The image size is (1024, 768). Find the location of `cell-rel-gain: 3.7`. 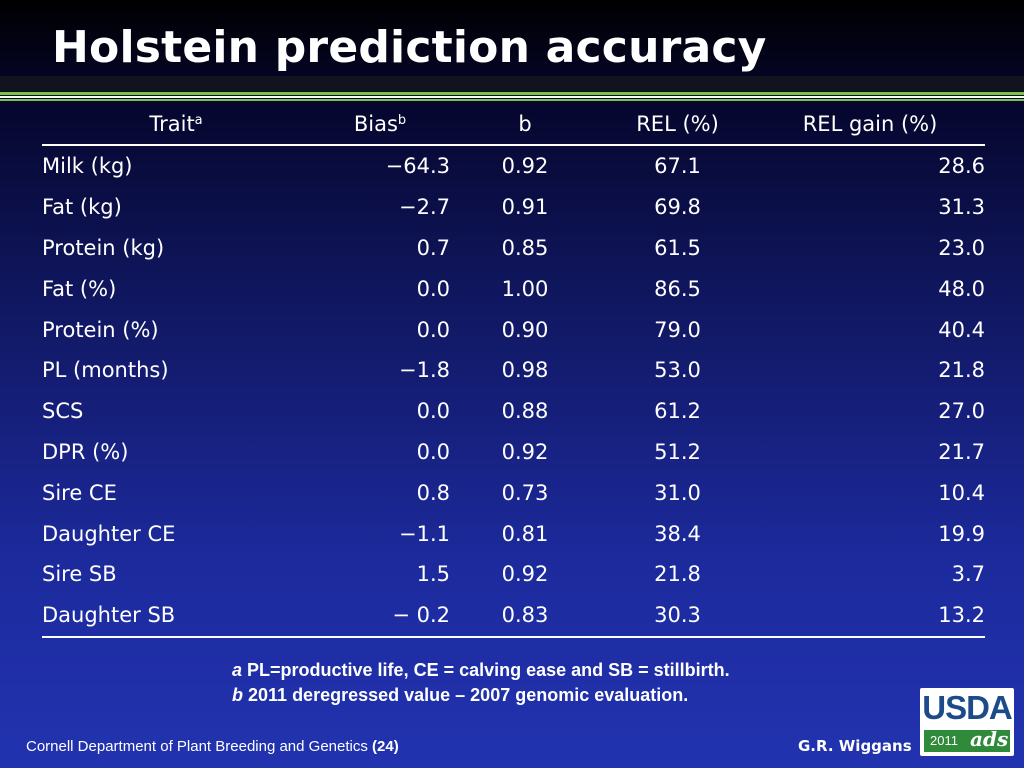

cell-rel-gain: 3.7 is located at coordinates (968, 574).